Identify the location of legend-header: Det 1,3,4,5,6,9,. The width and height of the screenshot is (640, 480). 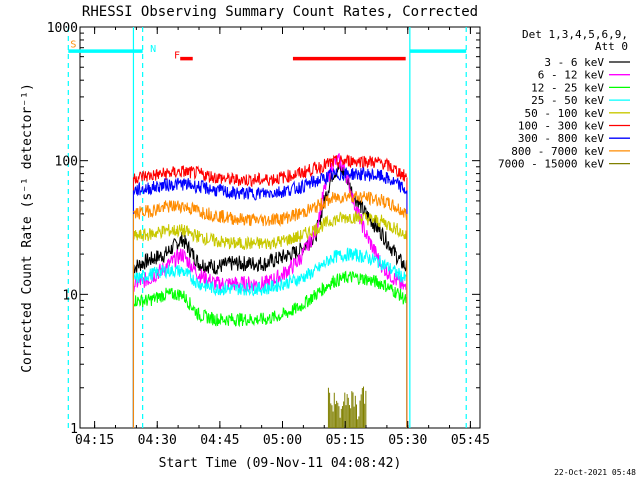
(575, 34).